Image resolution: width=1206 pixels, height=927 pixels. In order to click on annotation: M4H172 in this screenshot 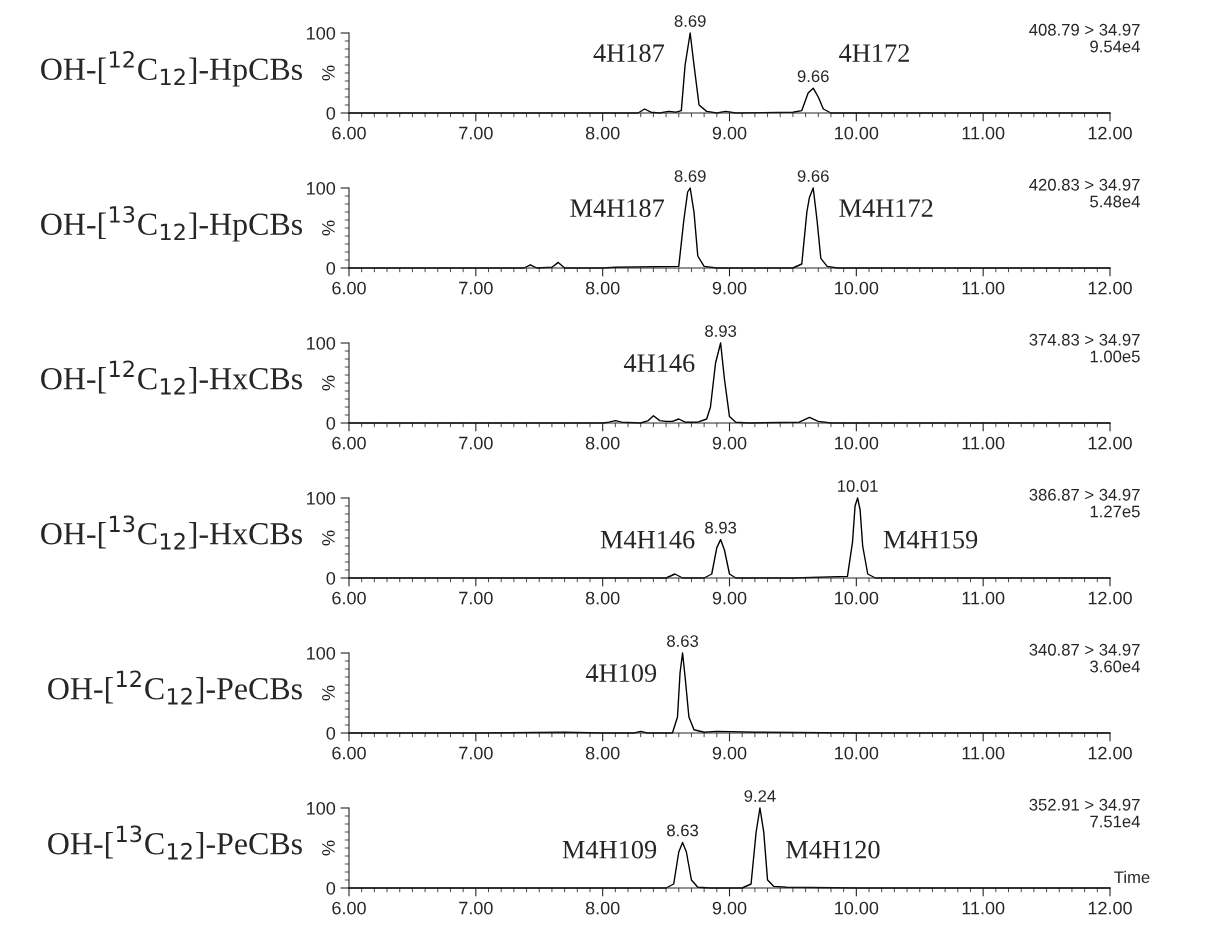, I will do `click(886, 208)`.